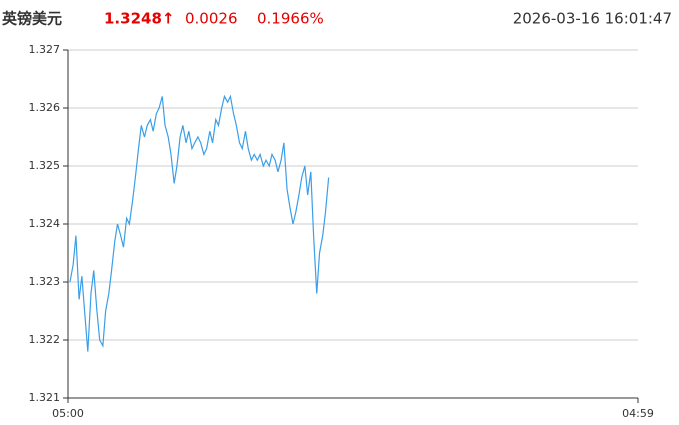 This screenshot has height=425, width=679. I want to click on y-tick-label: 1.327, so click(45, 49).